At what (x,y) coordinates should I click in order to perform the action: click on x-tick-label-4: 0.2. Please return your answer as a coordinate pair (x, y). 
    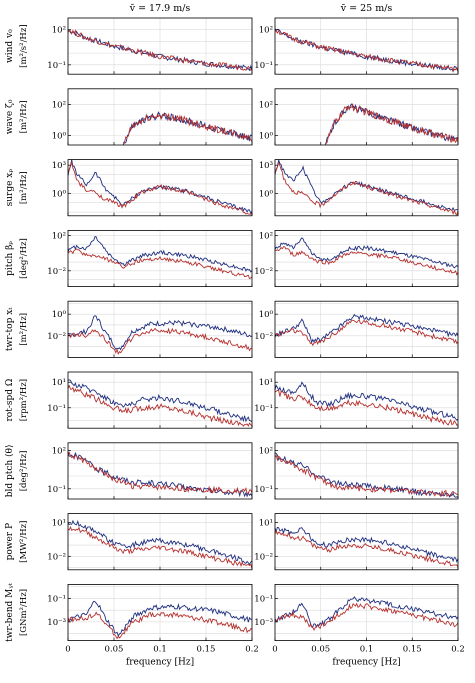
    Looking at the image, I should click on (252, 650).